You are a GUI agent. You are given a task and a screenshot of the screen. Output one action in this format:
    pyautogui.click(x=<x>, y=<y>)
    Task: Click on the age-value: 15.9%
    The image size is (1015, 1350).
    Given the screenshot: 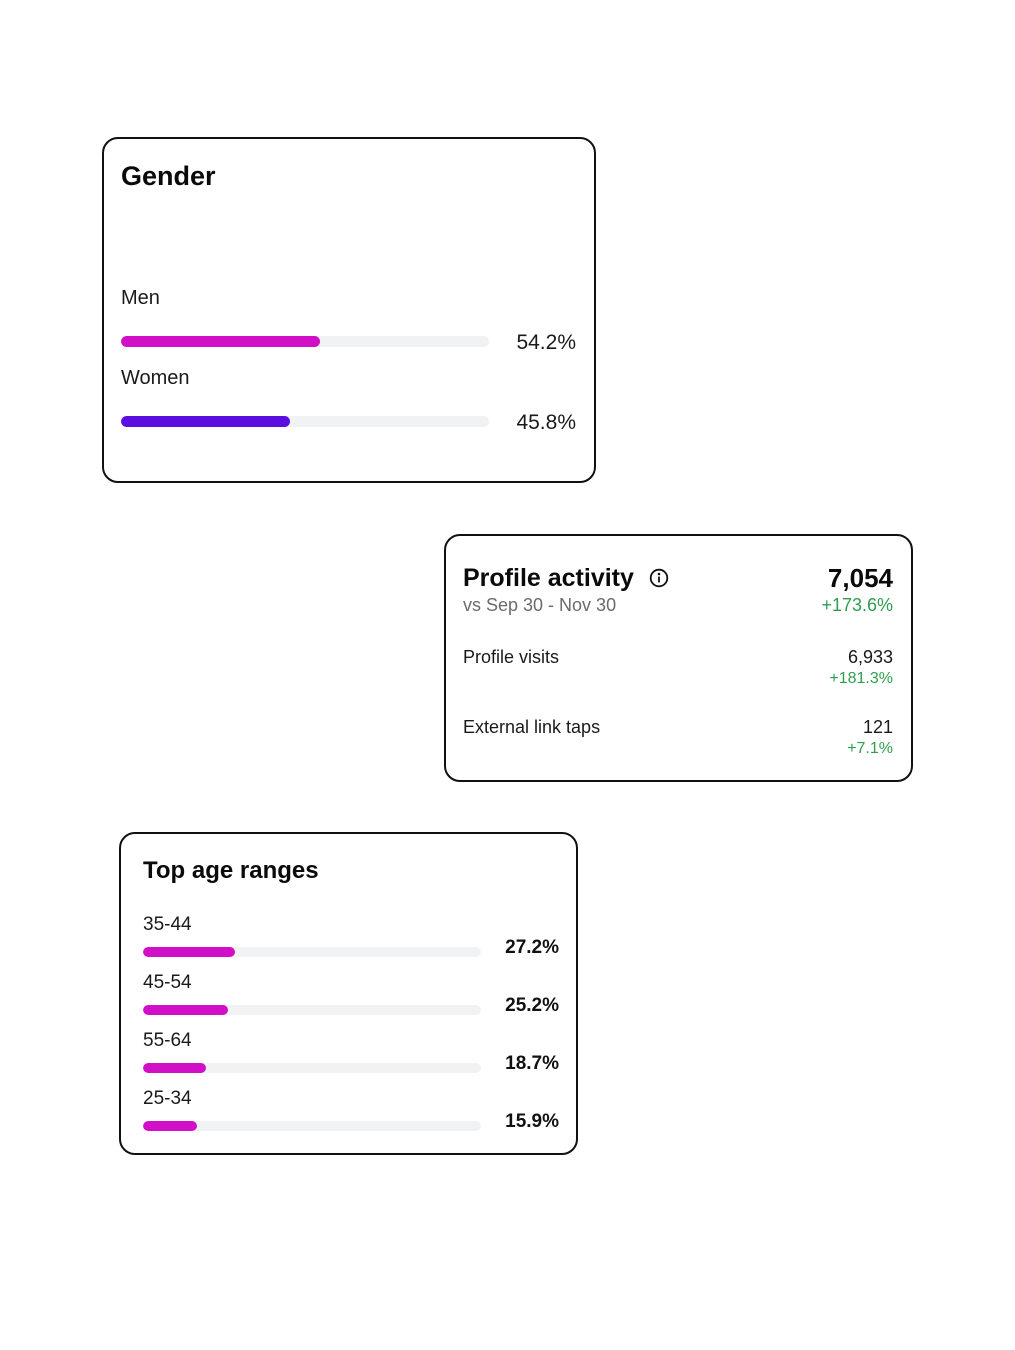 What is the action you would take?
    pyautogui.click(x=532, y=1121)
    